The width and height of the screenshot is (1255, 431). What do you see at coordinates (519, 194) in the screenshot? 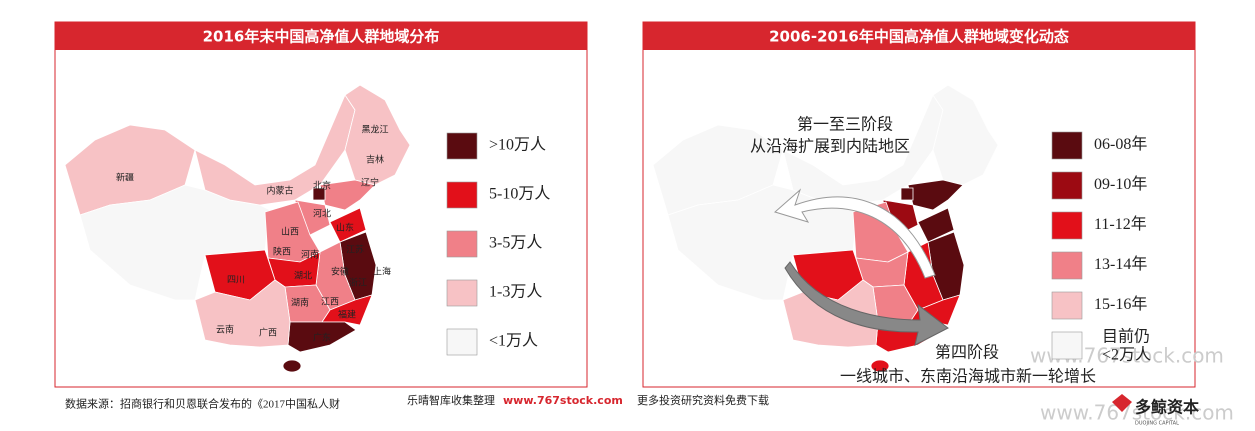
I see `legend-label: 5-10万人` at bounding box center [519, 194].